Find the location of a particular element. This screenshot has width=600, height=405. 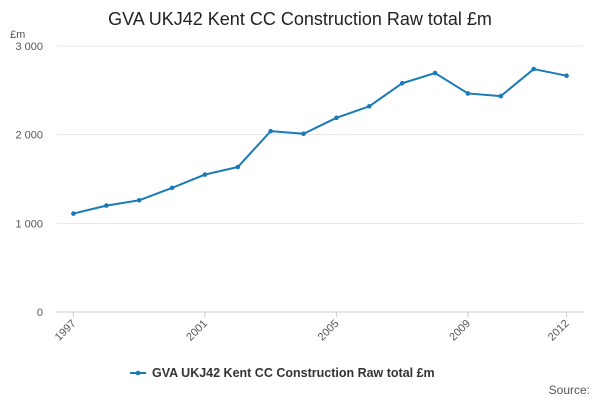

x-tick-label: 1997 is located at coordinates (66, 331).